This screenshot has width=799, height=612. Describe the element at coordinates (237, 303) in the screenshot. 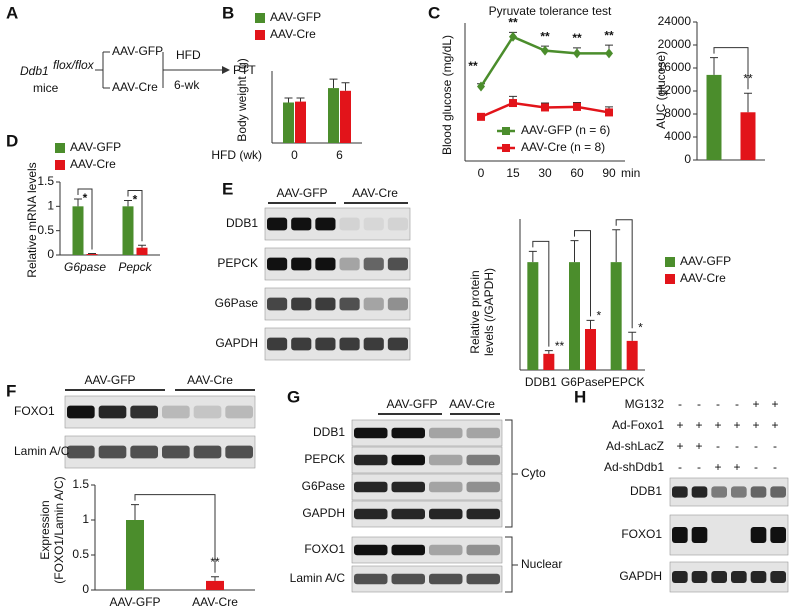

I see `row-label: G6Pase` at that location.